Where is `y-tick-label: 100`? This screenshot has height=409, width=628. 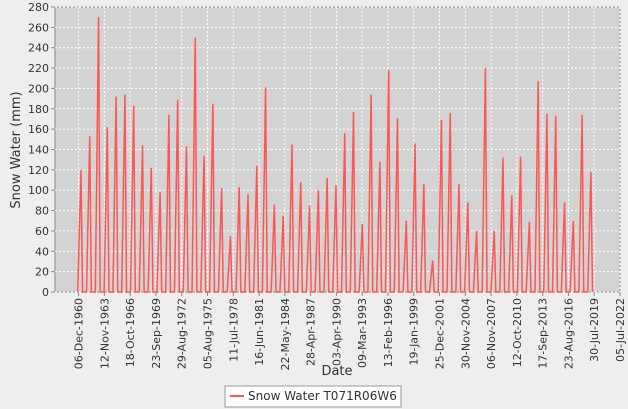 y-tick-label: 100 is located at coordinates (38, 190).